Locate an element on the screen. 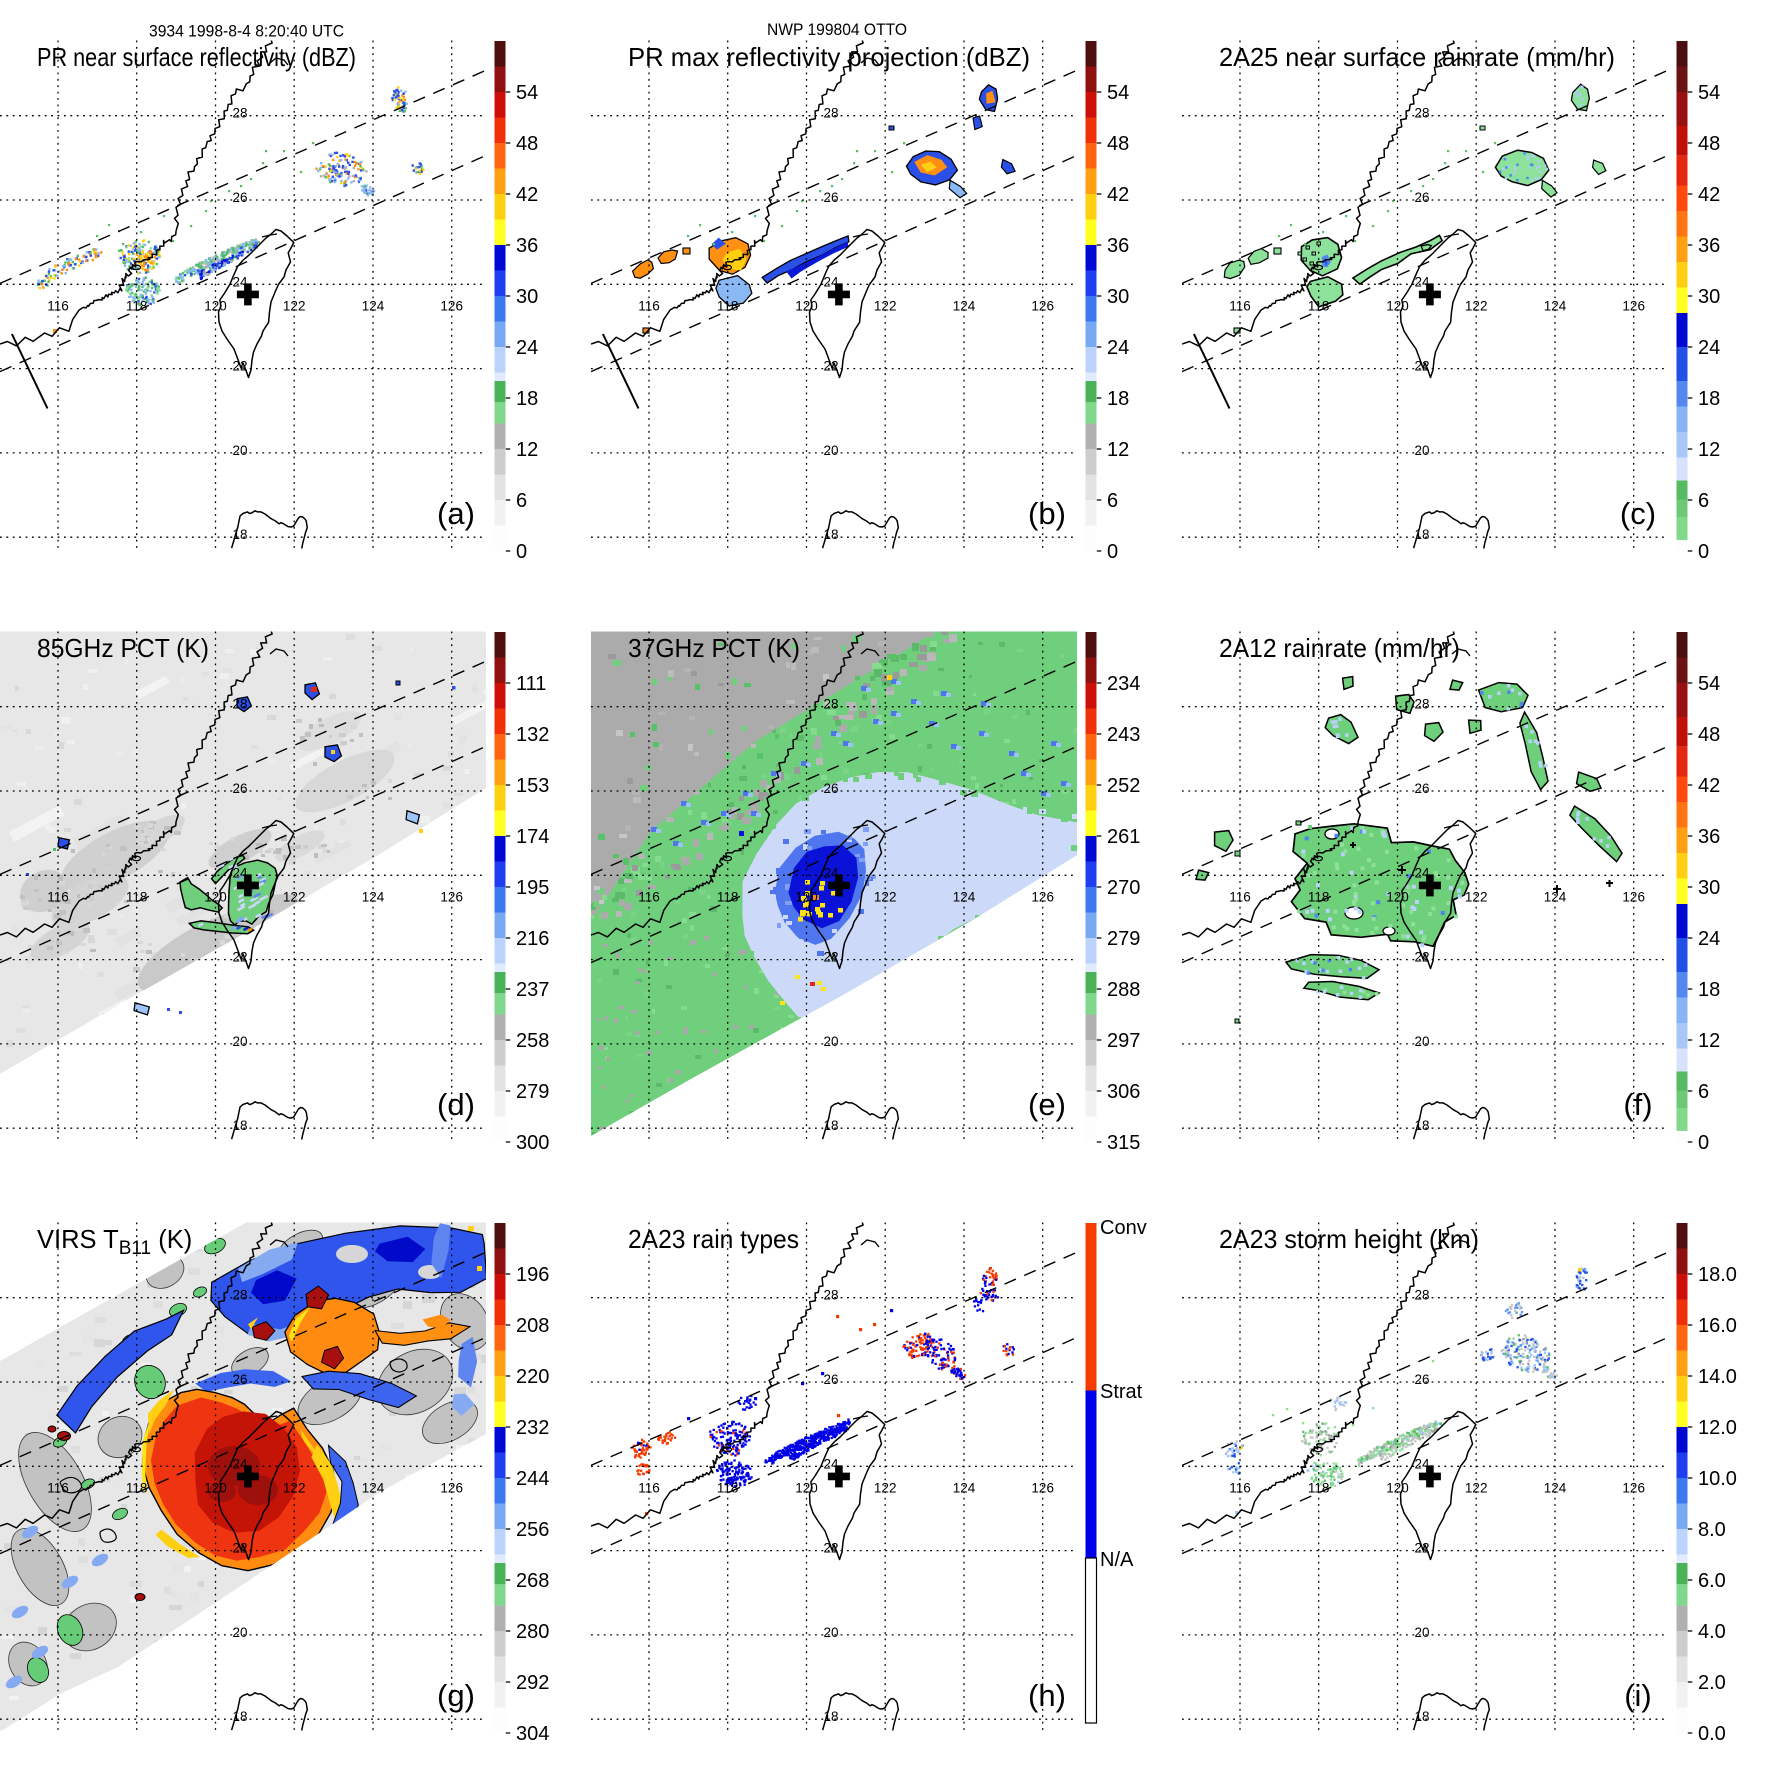 This screenshot has width=1771, height=1776. svg-text: (f) is located at coordinates (1637, 1104).